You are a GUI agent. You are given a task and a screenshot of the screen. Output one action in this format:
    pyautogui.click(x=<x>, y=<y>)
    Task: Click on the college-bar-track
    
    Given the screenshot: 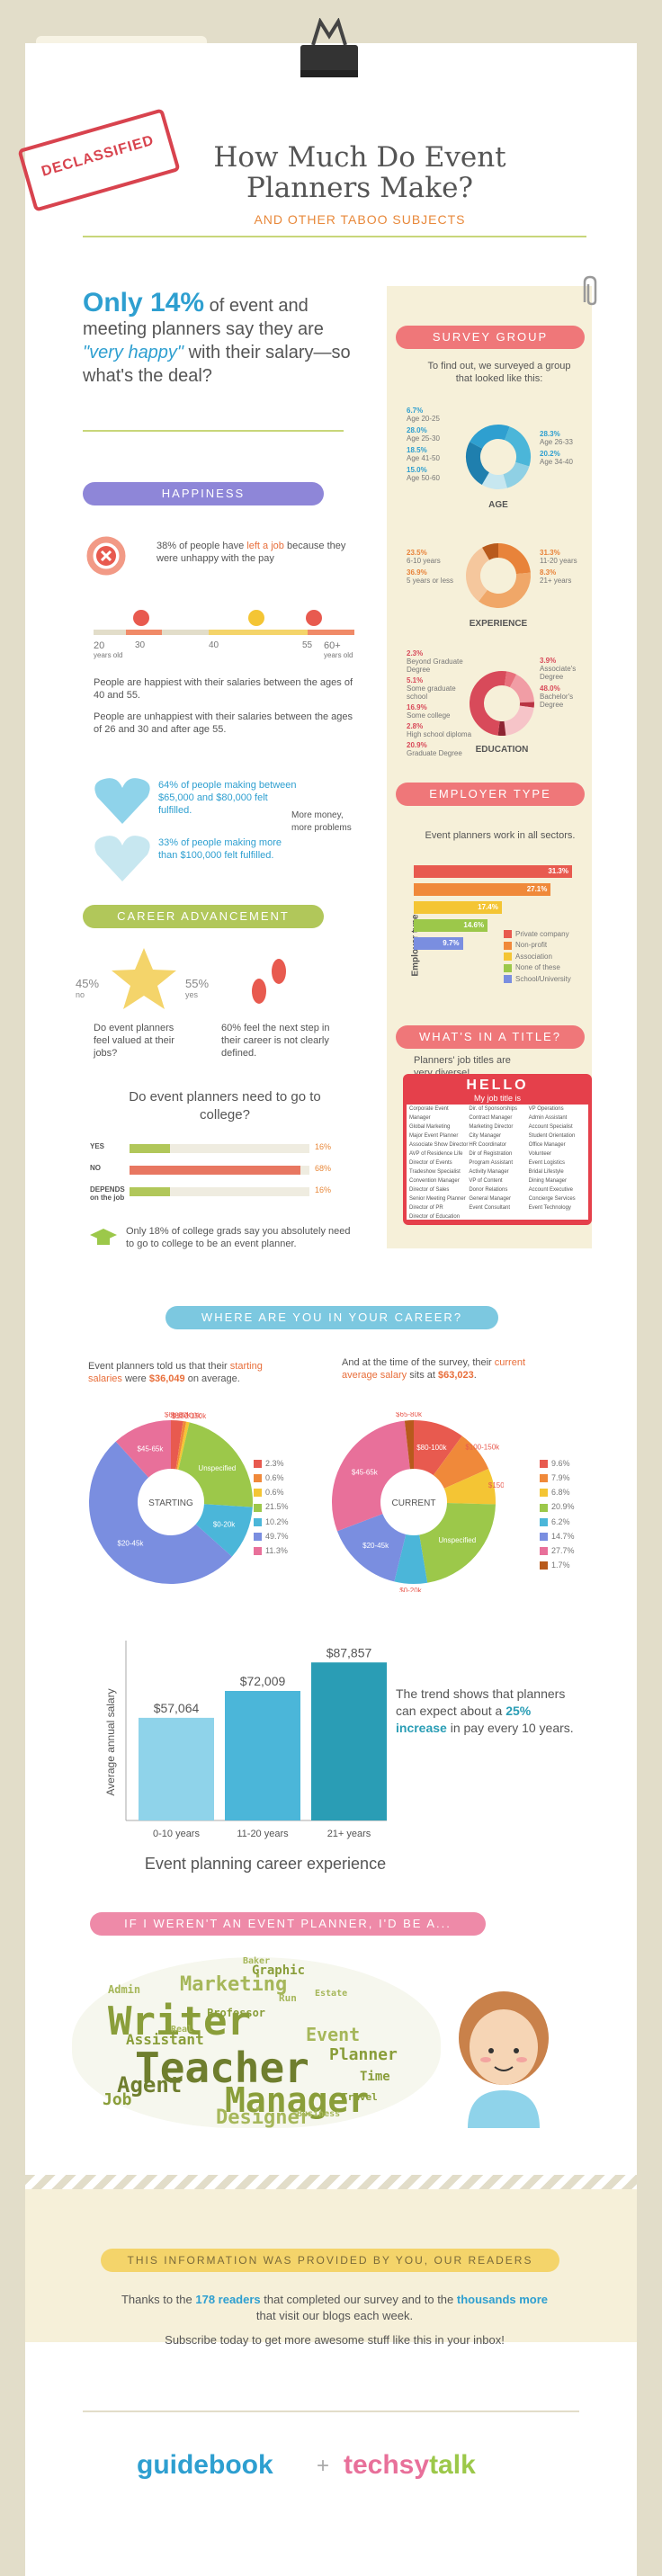 What is the action you would take?
    pyautogui.click(x=219, y=1148)
    